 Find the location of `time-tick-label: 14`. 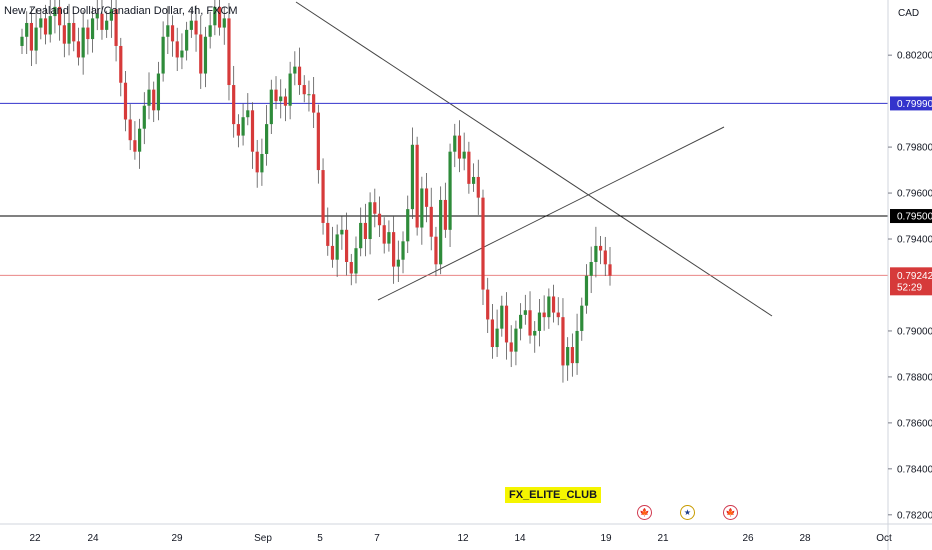

time-tick-label: 14 is located at coordinates (520, 538).